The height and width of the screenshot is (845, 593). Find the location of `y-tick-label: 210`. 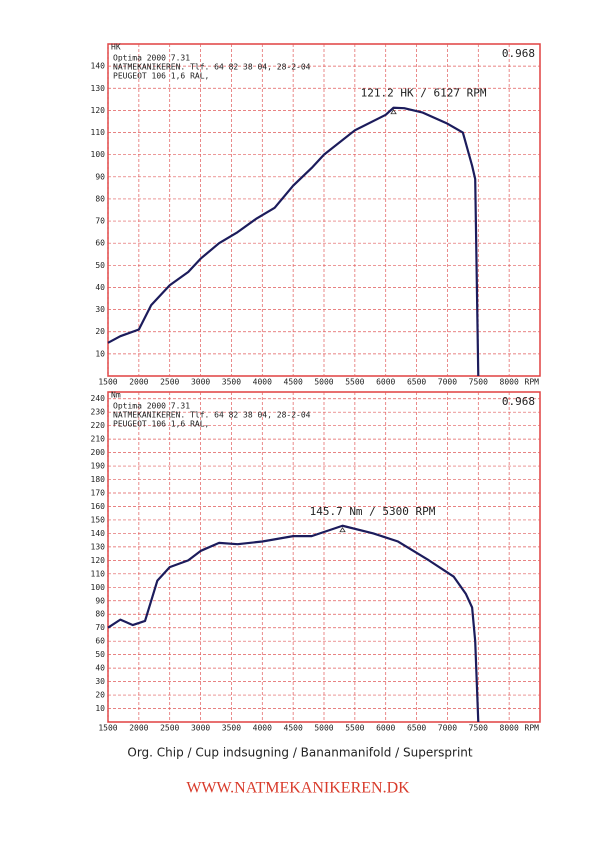

y-tick-label: 210 is located at coordinates (98, 439).